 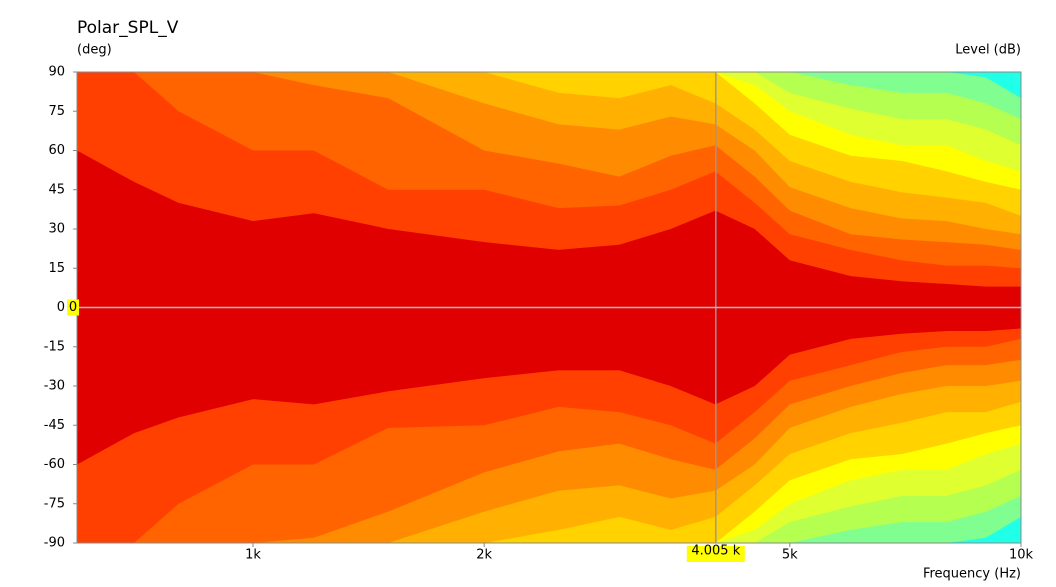 What do you see at coordinates (54, 543) in the screenshot?
I see `y-tick-label: -90` at bounding box center [54, 543].